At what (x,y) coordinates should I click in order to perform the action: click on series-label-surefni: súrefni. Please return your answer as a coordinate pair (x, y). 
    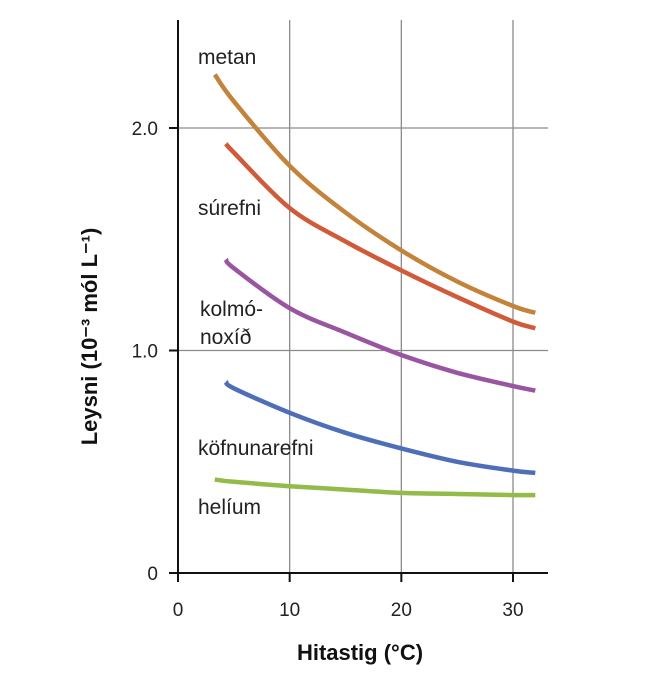
    Looking at the image, I should click on (229, 208).